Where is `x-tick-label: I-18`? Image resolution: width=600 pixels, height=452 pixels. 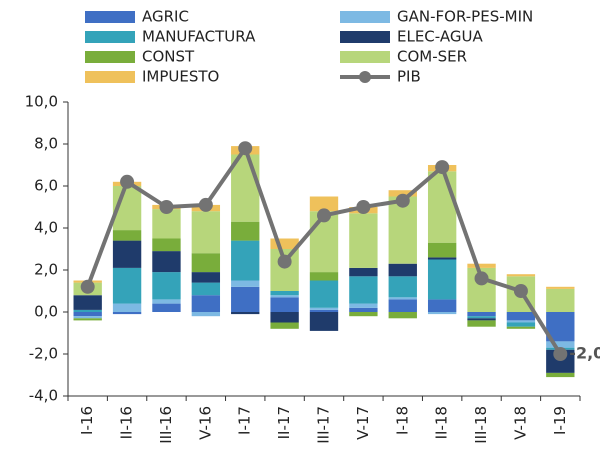
x-tick-label: I-18 is located at coordinates (402, 420).